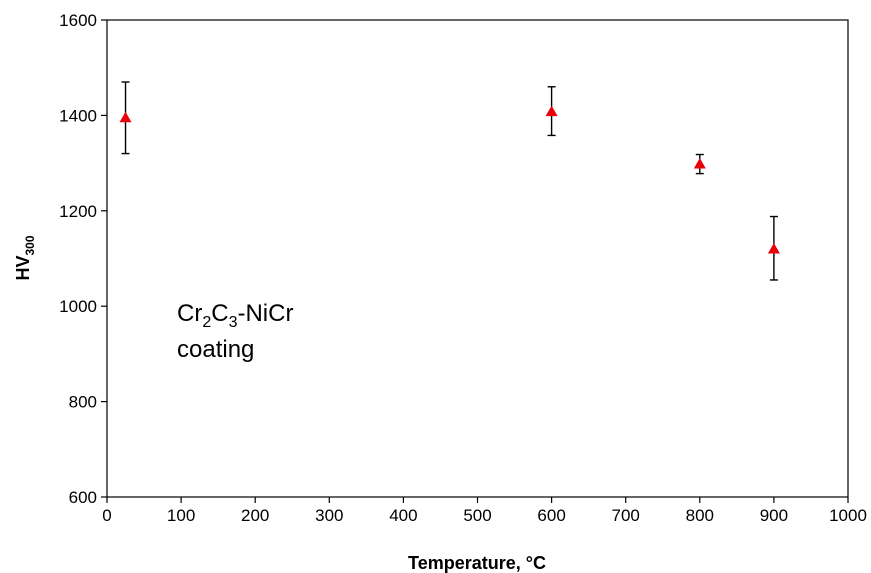 The height and width of the screenshot is (573, 871). What do you see at coordinates (774, 515) in the screenshot?
I see `x-tick-label: 900` at bounding box center [774, 515].